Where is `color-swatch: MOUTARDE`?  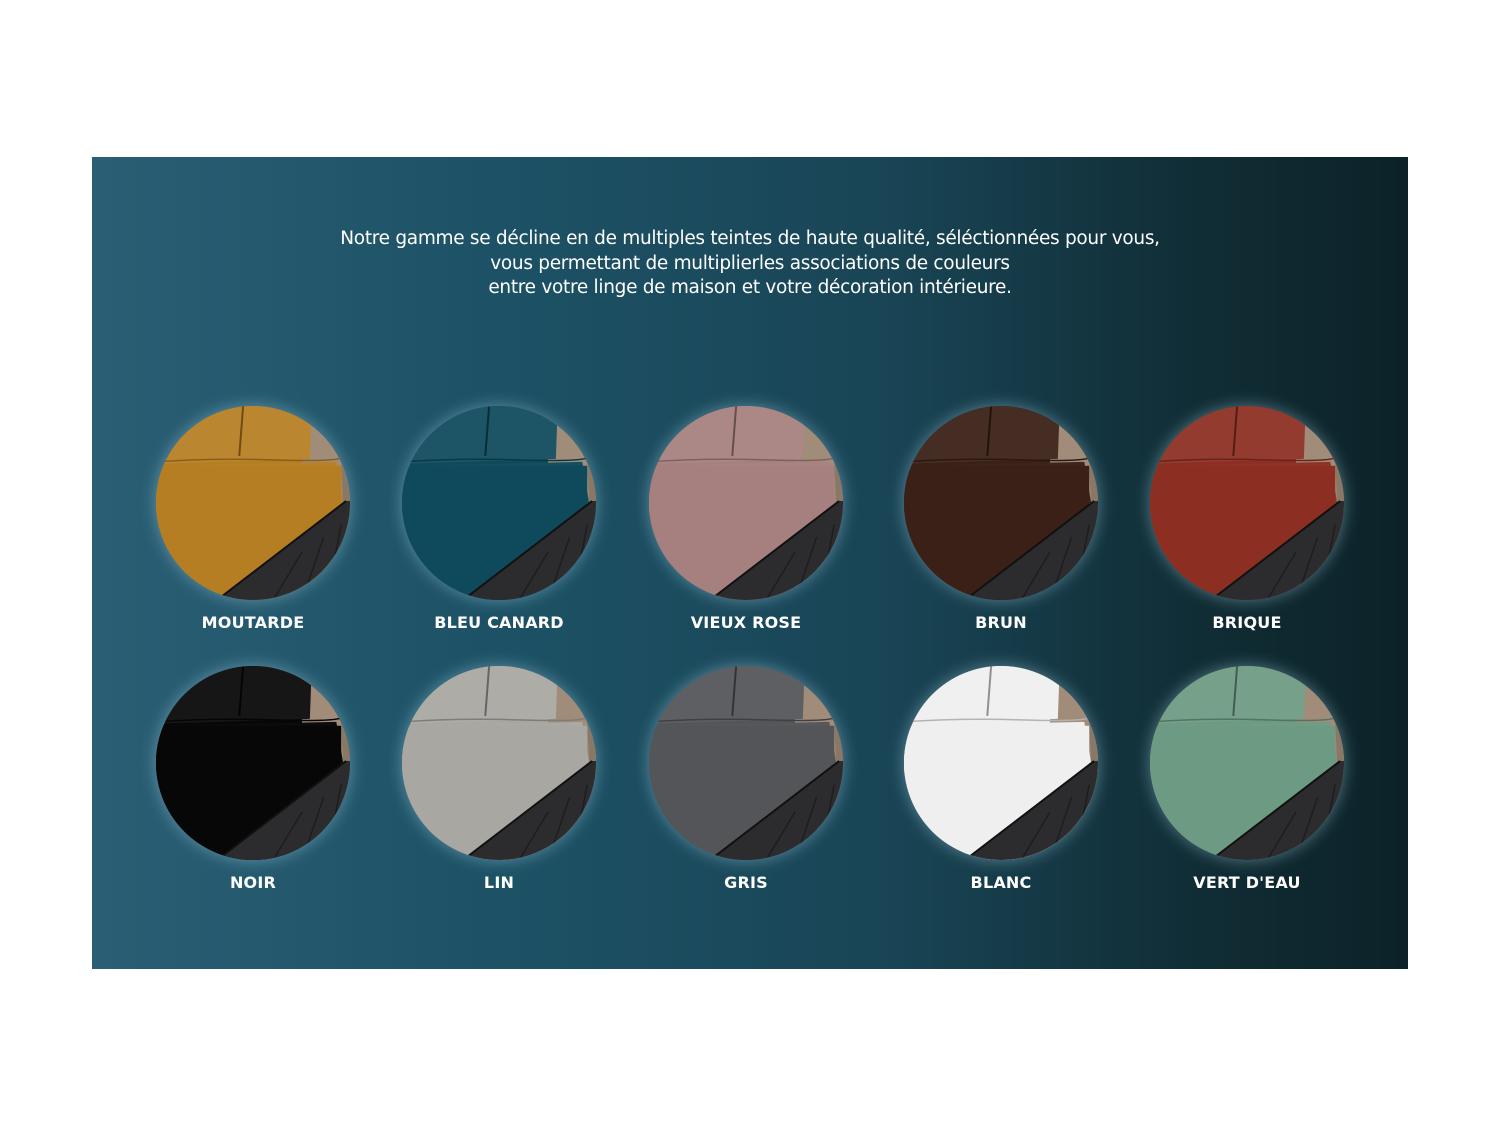
color-swatch: MOUTARDE is located at coordinates (253, 518).